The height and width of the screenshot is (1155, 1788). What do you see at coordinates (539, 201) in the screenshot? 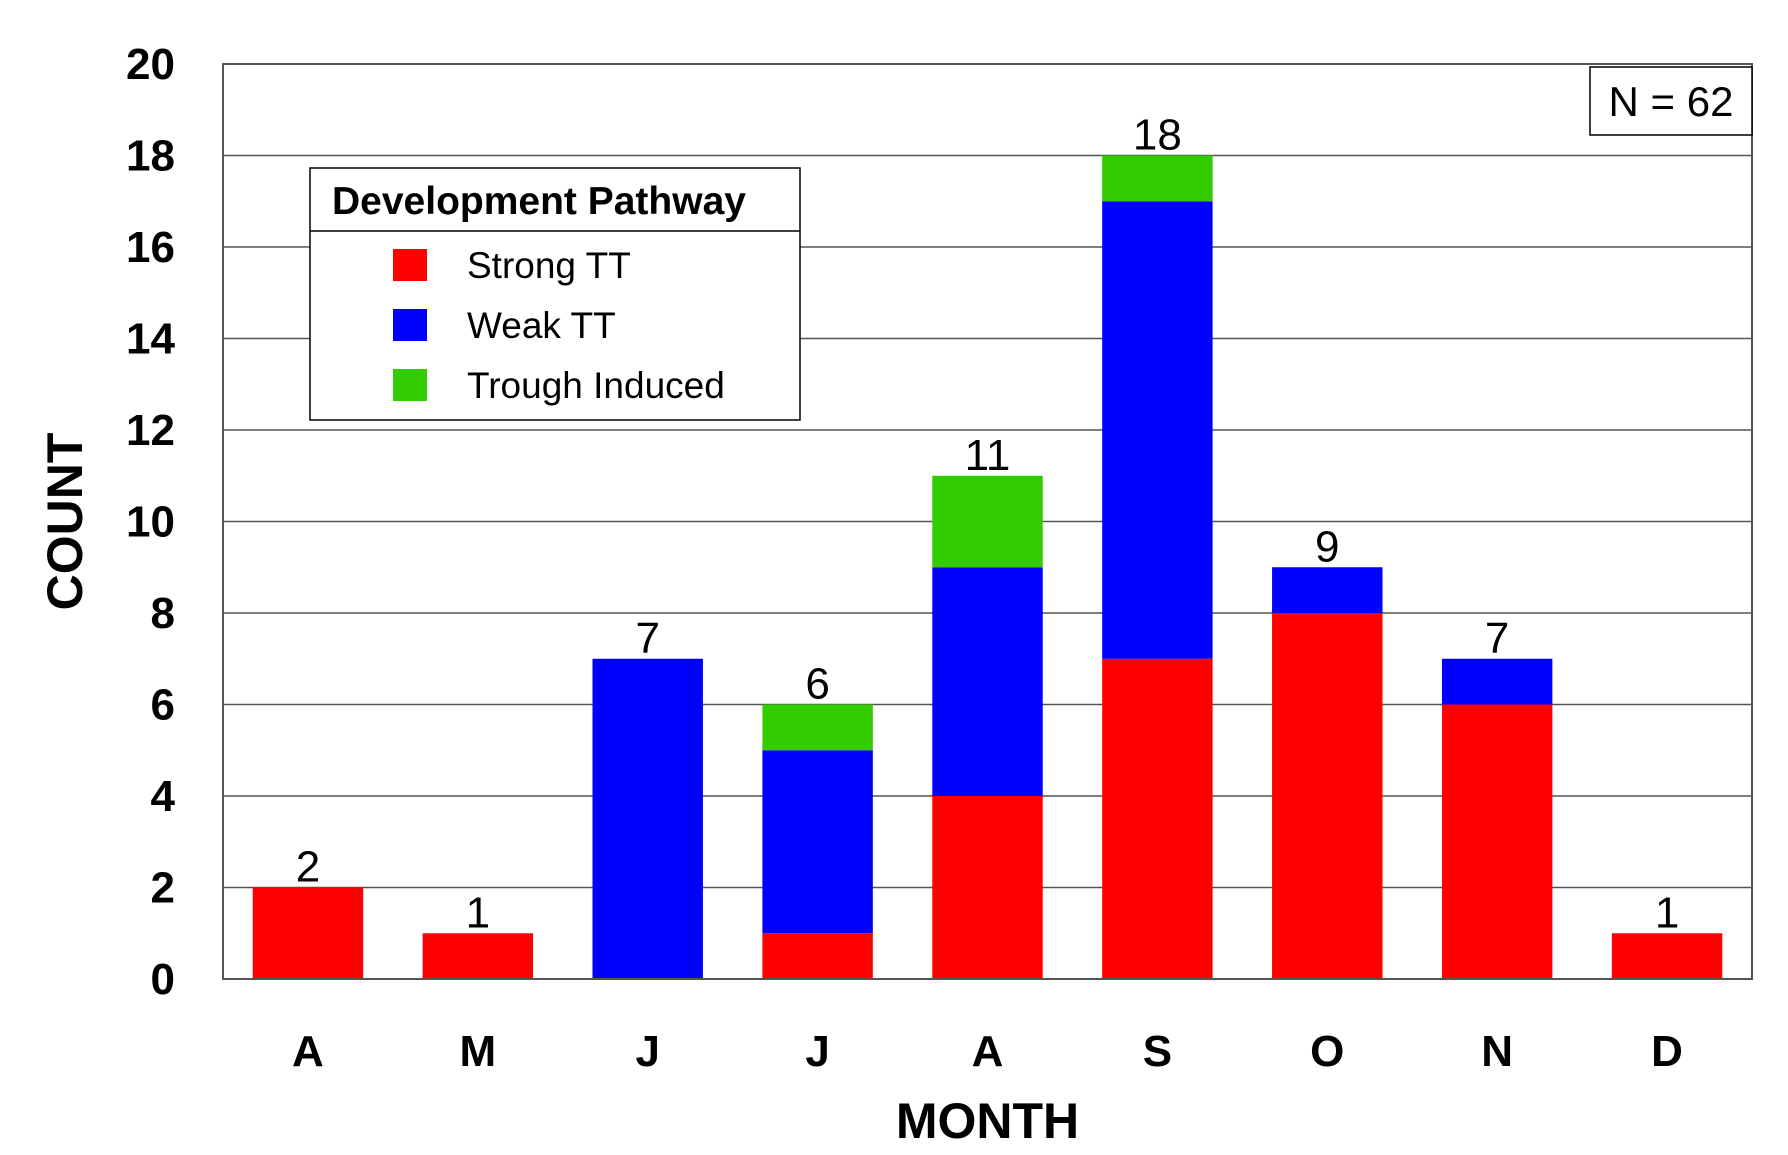
I see `legend-title: Development Pathway` at bounding box center [539, 201].